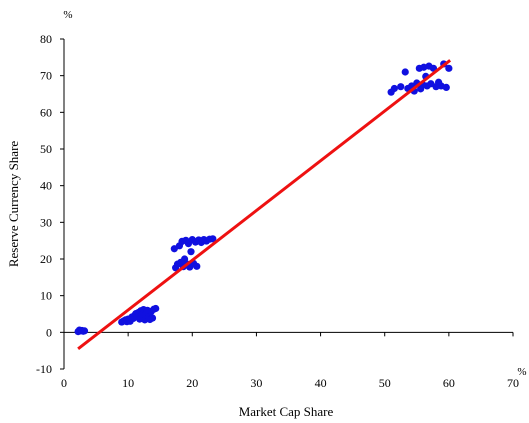  What do you see at coordinates (46, 259) in the screenshot?
I see `y-tick-label: 20` at bounding box center [46, 259].